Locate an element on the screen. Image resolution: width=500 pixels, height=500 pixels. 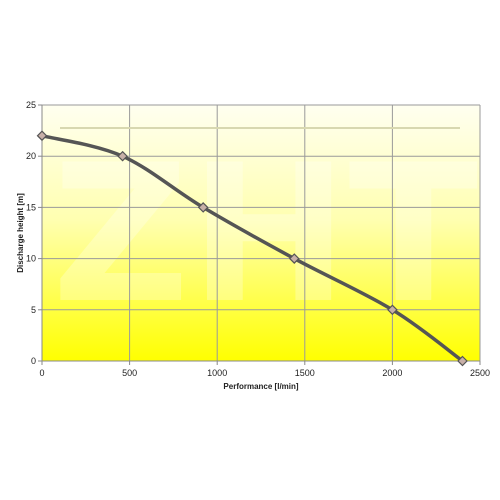
y-tick-label: 0 is located at coordinates (33, 361).